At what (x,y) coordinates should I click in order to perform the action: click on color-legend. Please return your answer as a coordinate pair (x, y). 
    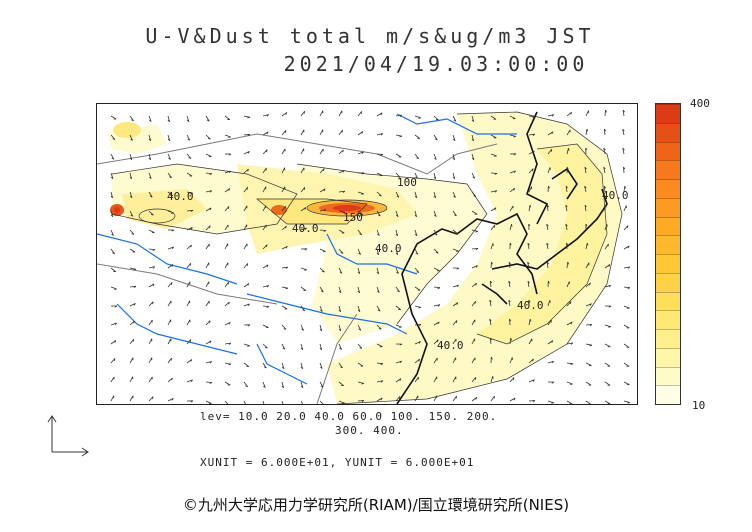
    Looking at the image, I should click on (668, 254).